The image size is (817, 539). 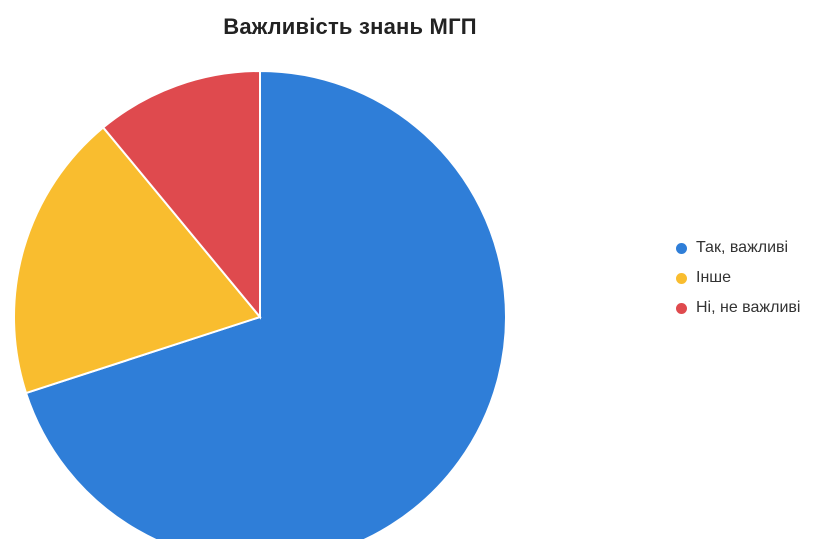 What do you see at coordinates (742, 247) in the screenshot?
I see `legend-label-1: Так, важливі` at bounding box center [742, 247].